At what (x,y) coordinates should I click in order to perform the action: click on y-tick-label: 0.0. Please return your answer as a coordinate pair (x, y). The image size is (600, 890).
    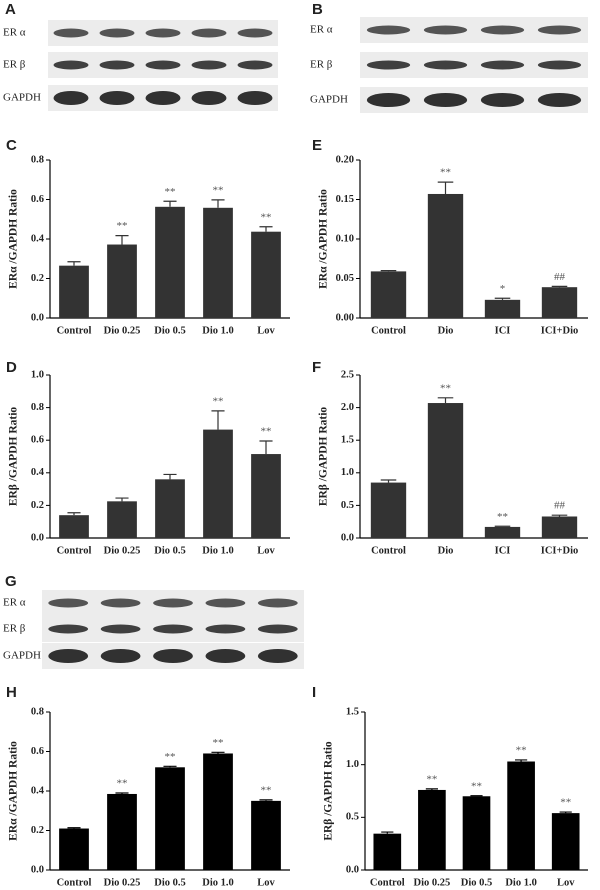
    Looking at the image, I should click on (37, 869).